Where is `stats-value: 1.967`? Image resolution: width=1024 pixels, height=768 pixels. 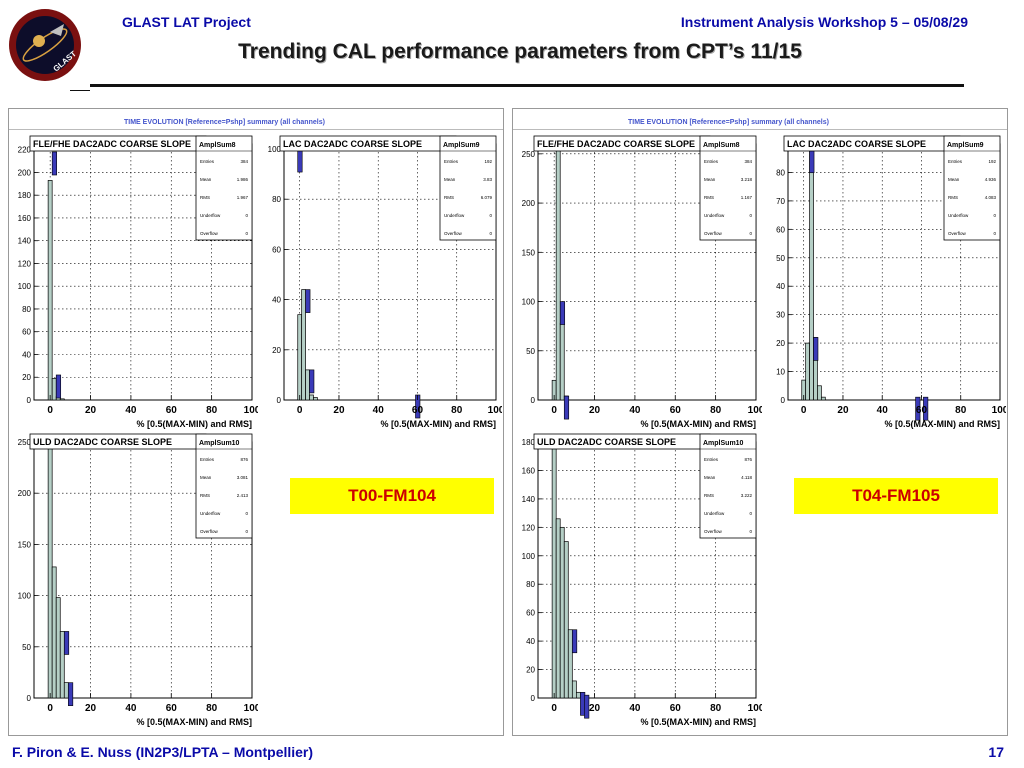
stats-value: 1.967 is located at coordinates (243, 197).